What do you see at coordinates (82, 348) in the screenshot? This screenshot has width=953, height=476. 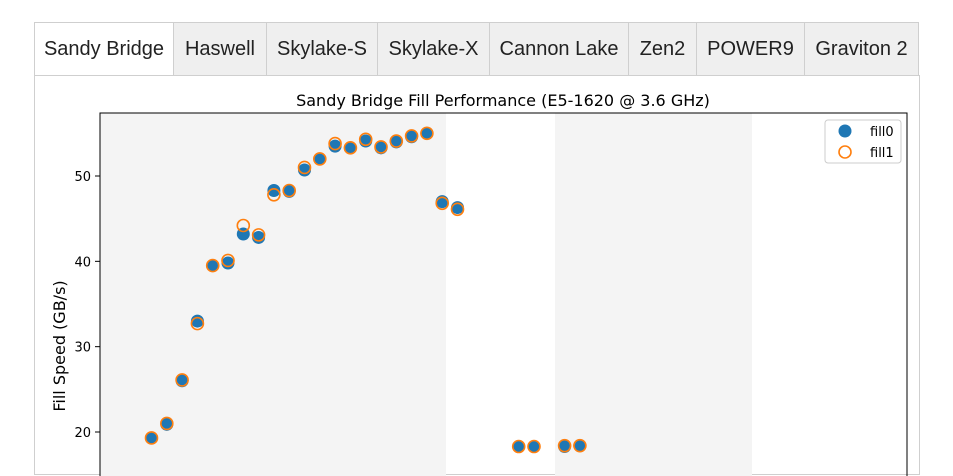 I see `y-tick-label: 30` at bounding box center [82, 348].